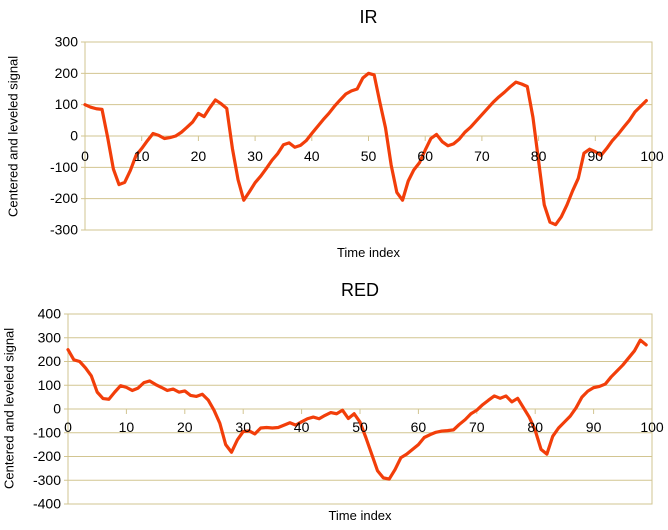  I want to click on y-axis-title-ir: Centered and leveled signal, so click(13, 136).